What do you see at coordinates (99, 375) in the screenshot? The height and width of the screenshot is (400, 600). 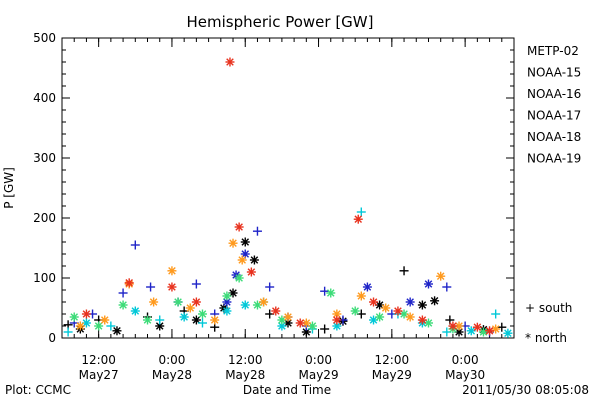 I see `x-tick-date: May27` at bounding box center [99, 375].